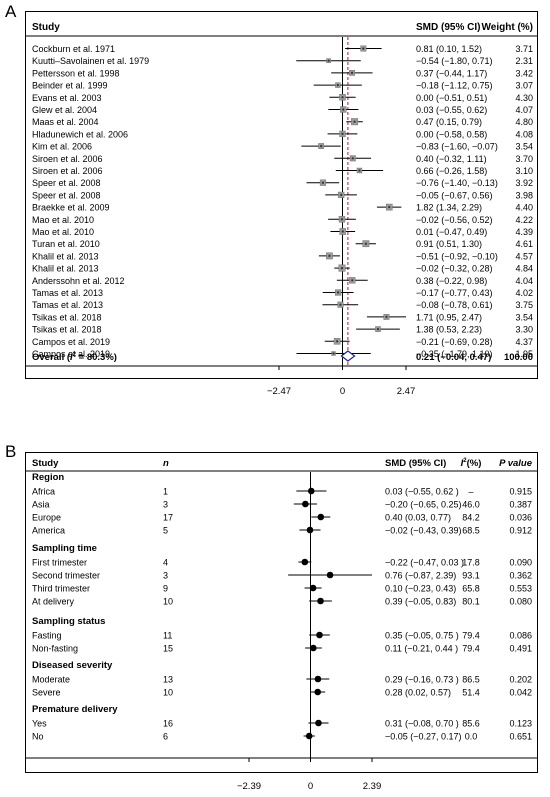 The image size is (550, 797). What do you see at coordinates (48, 531) in the screenshot?
I see `subgroup-label: America` at bounding box center [48, 531].